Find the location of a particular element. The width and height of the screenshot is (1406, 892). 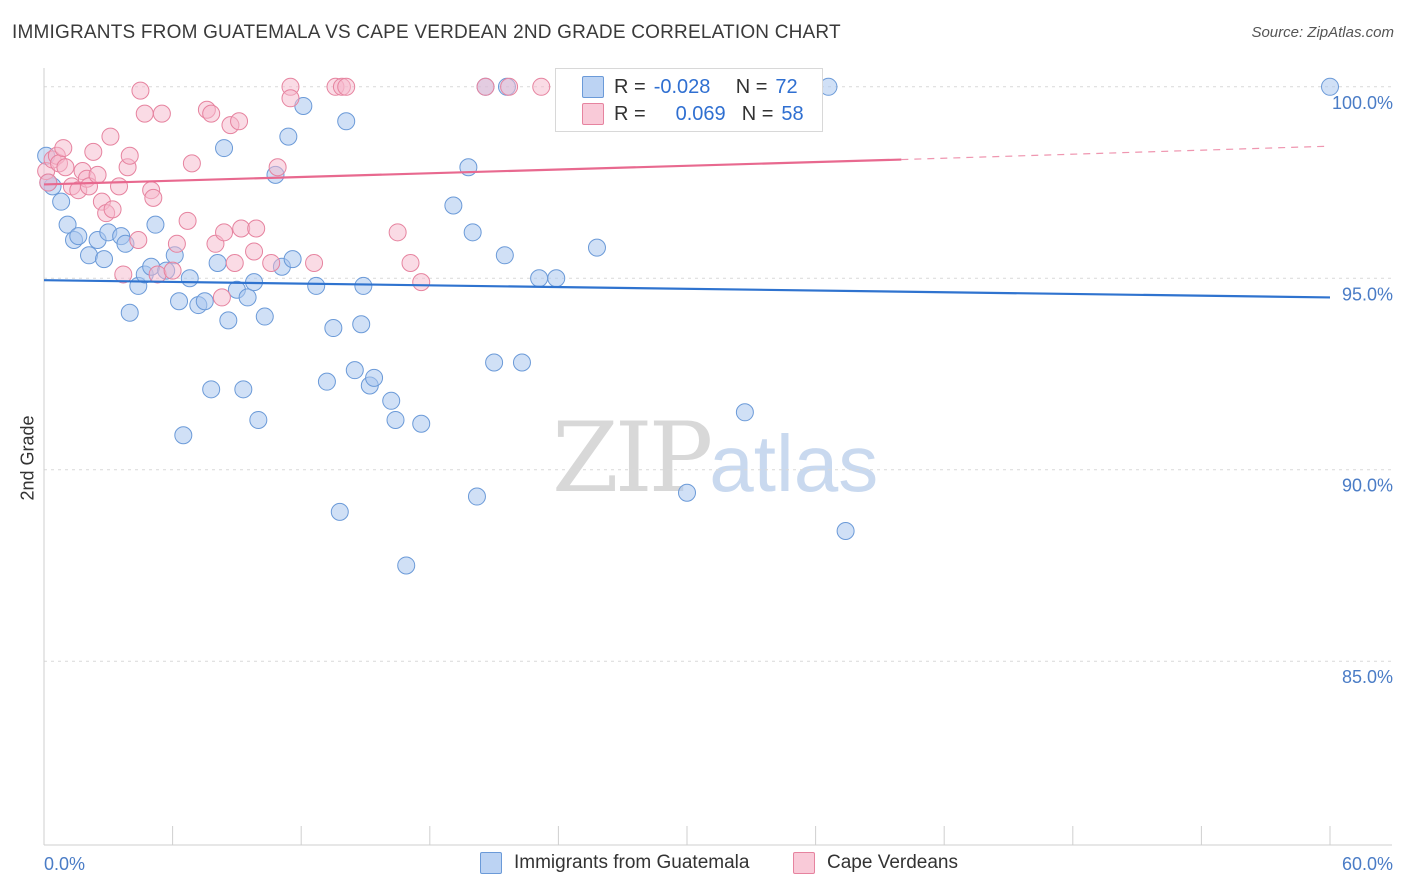

legend-row-cape-verdeans: R = 0.069 N = 58 is located at coordinates (693, 114).